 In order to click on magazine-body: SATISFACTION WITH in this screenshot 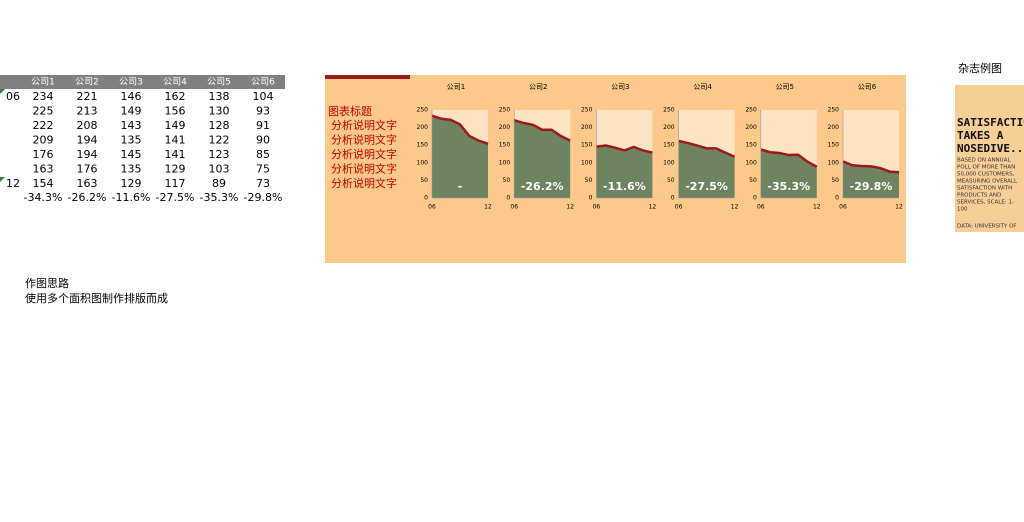, I will do `click(984, 189)`.